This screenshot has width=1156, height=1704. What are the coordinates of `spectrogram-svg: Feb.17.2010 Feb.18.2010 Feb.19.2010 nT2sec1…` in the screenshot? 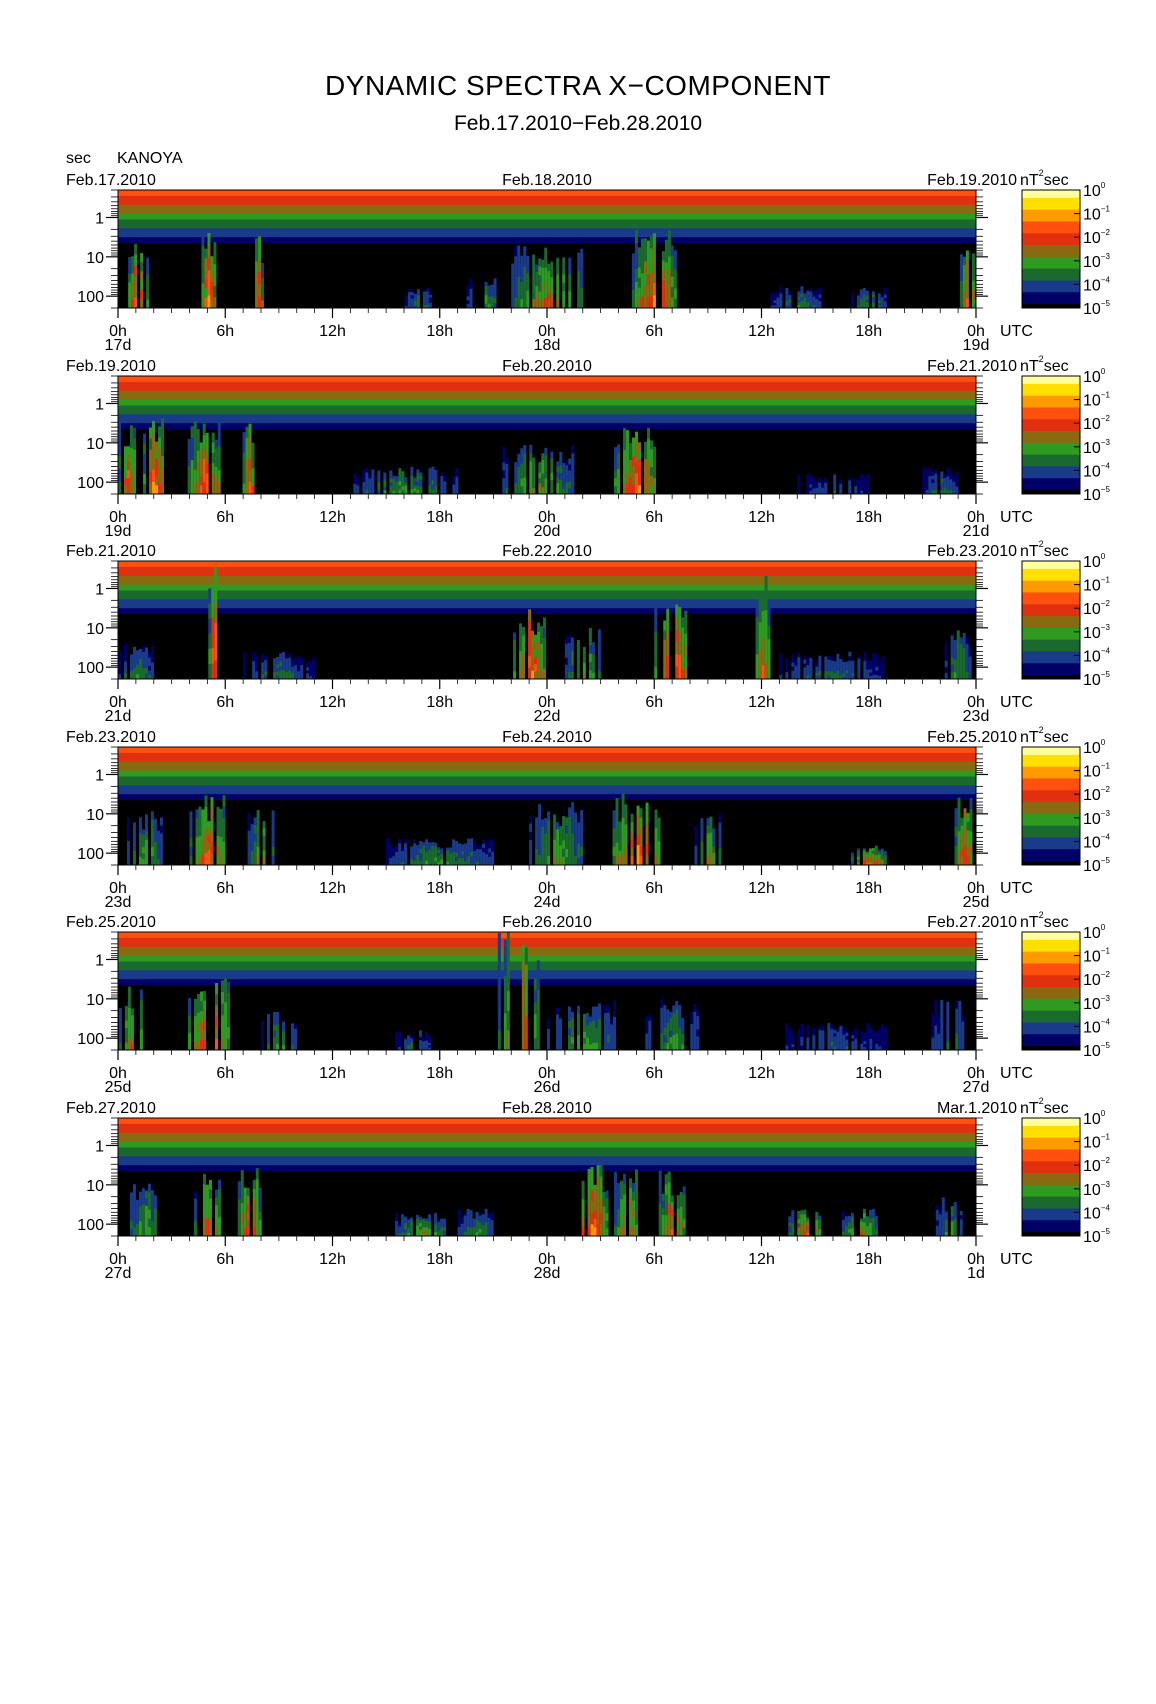 It's located at (588, 261).